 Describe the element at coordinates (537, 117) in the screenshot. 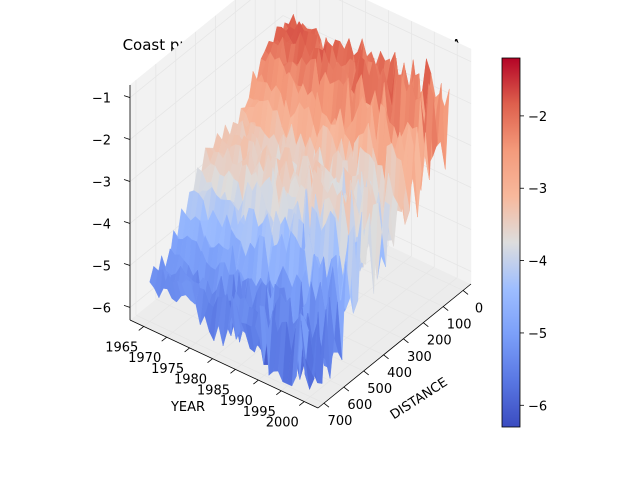

I see `colorbar-tick-label: −2` at that location.